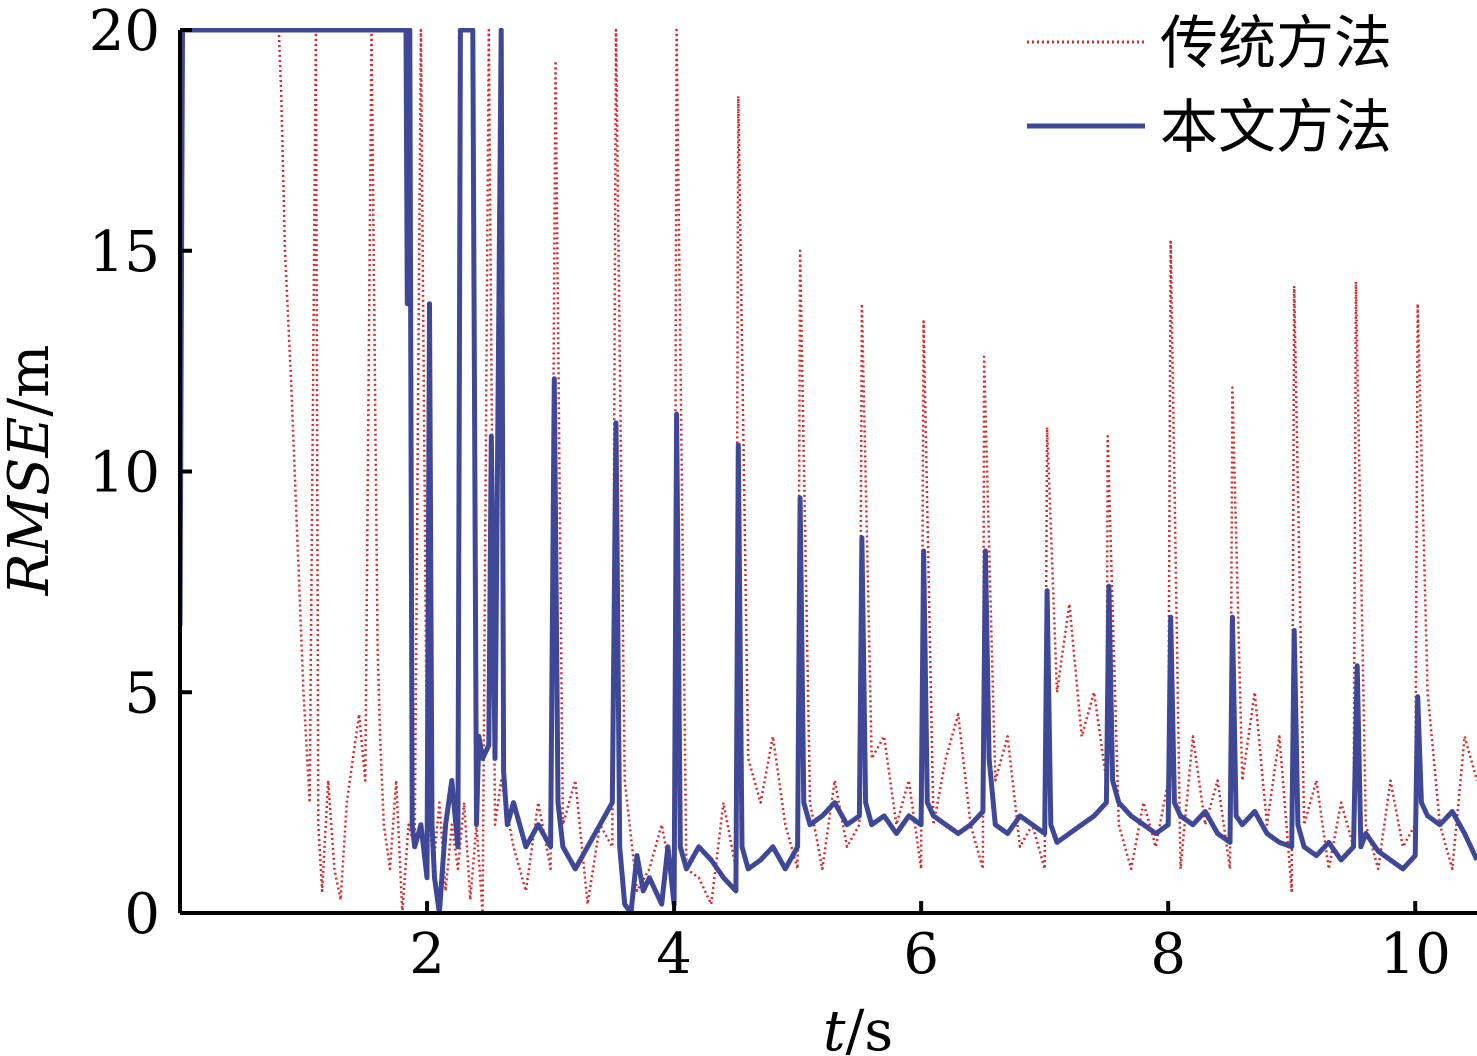  What do you see at coordinates (124, 32) in the screenshot?
I see `y-tick-label: 20` at bounding box center [124, 32].